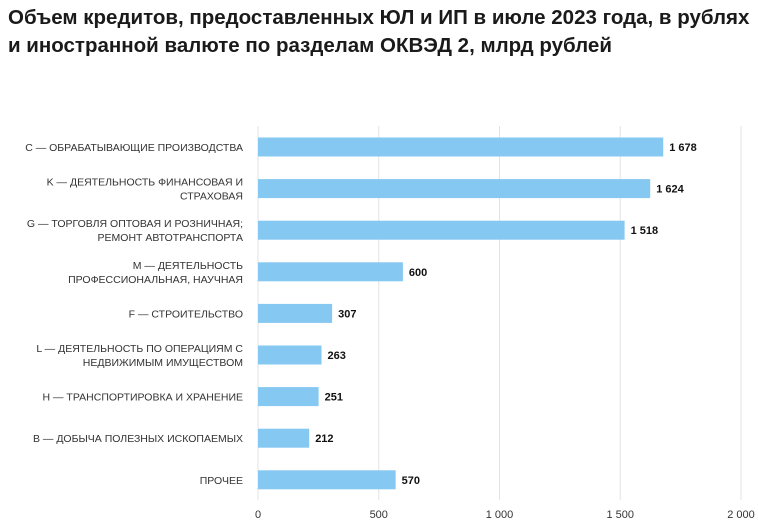 The image size is (758, 528). I want to click on category-label: ПРОЧЕЕ, so click(221, 481).